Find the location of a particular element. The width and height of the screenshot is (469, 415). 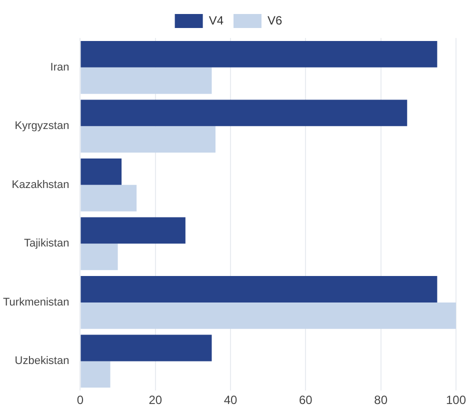

y-tick-label: Turkmenistan is located at coordinates (36, 302).